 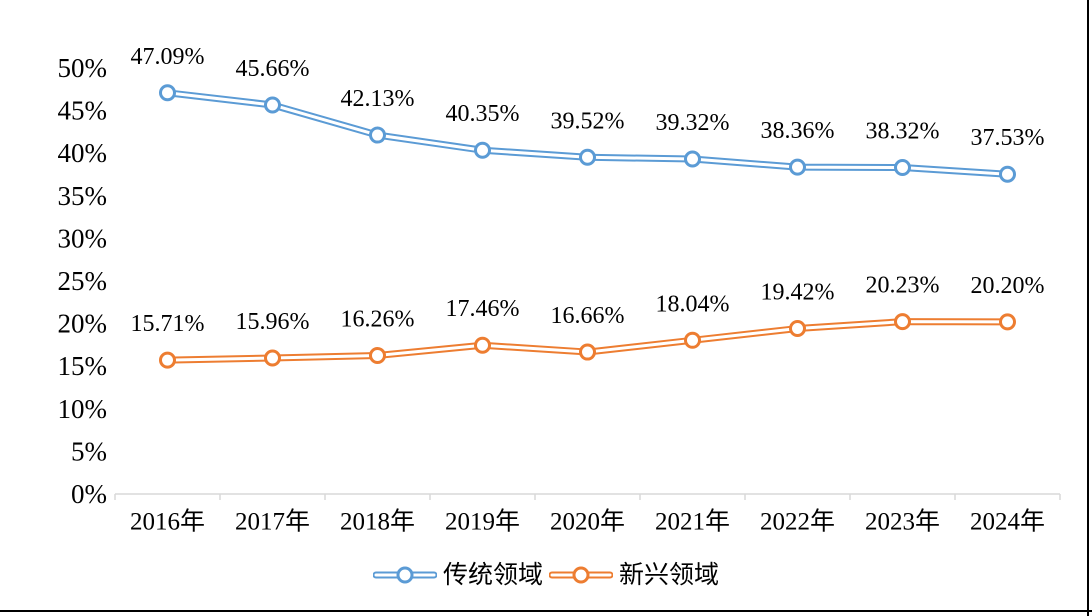 What do you see at coordinates (797, 522) in the screenshot?
I see `x-tick-label: 2022年` at bounding box center [797, 522].